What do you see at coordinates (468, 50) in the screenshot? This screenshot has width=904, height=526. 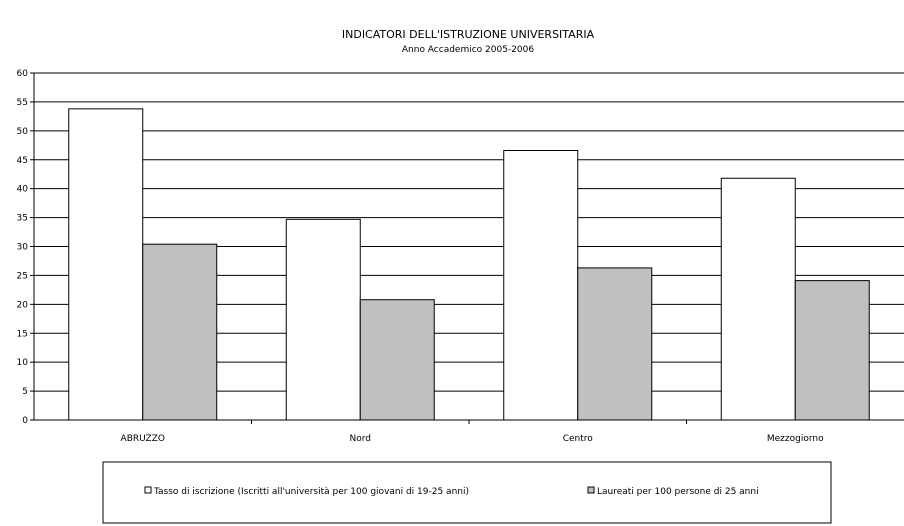 I see `chart-subtitle: Anno Accademico 2005-2006` at bounding box center [468, 50].